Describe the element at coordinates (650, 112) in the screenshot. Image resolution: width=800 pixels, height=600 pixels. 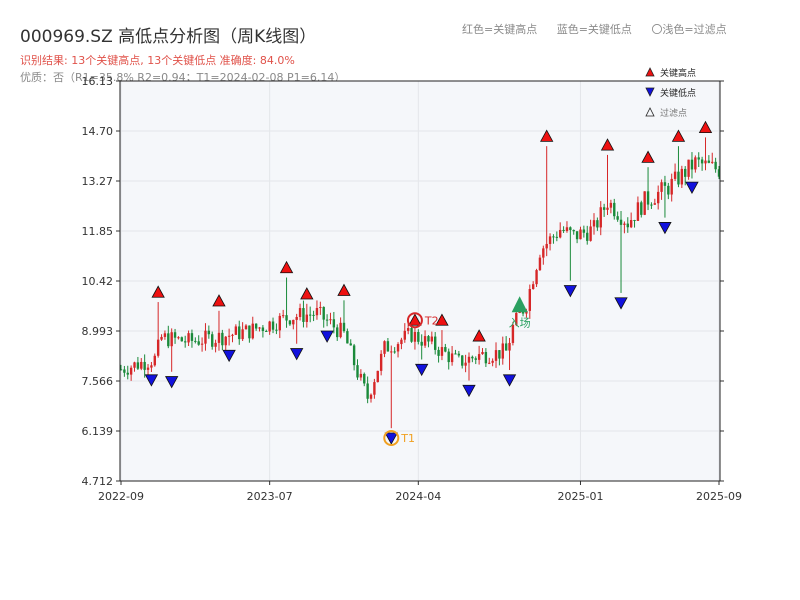
I see `legend-symbol` at that location.